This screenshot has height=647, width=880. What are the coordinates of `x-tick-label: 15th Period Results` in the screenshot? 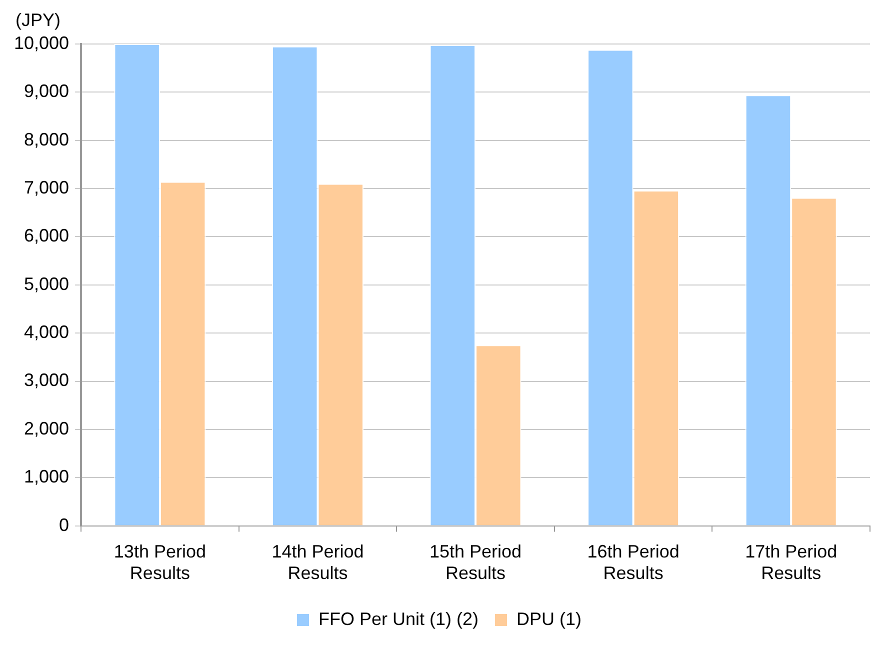 It's located at (475, 563).